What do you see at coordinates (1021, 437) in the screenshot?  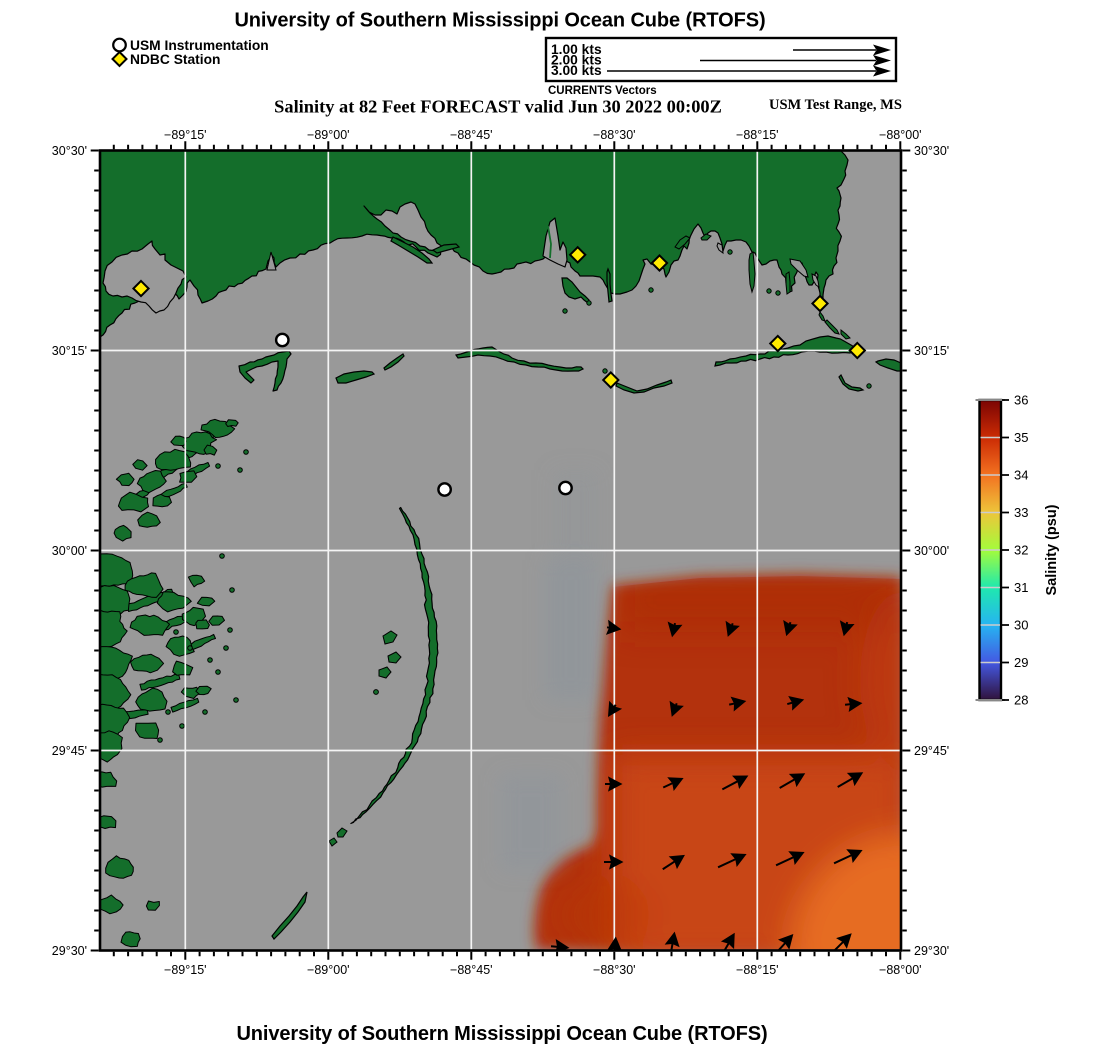 I see `svg-text: 35` at bounding box center [1021, 437].